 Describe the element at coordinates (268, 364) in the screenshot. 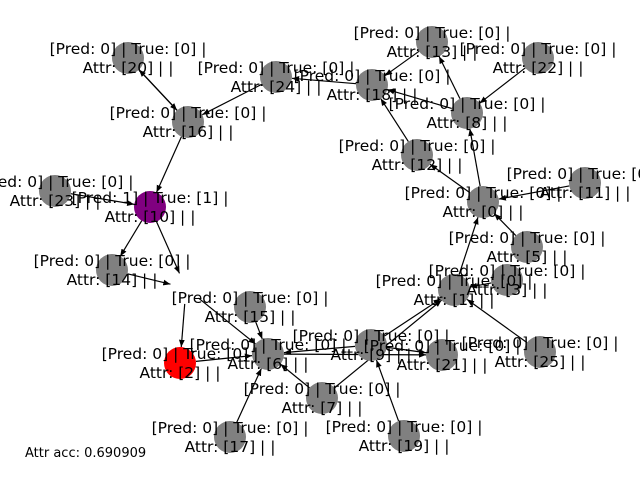

I see `node-label-line2: Attr: [6] | |` at that location.